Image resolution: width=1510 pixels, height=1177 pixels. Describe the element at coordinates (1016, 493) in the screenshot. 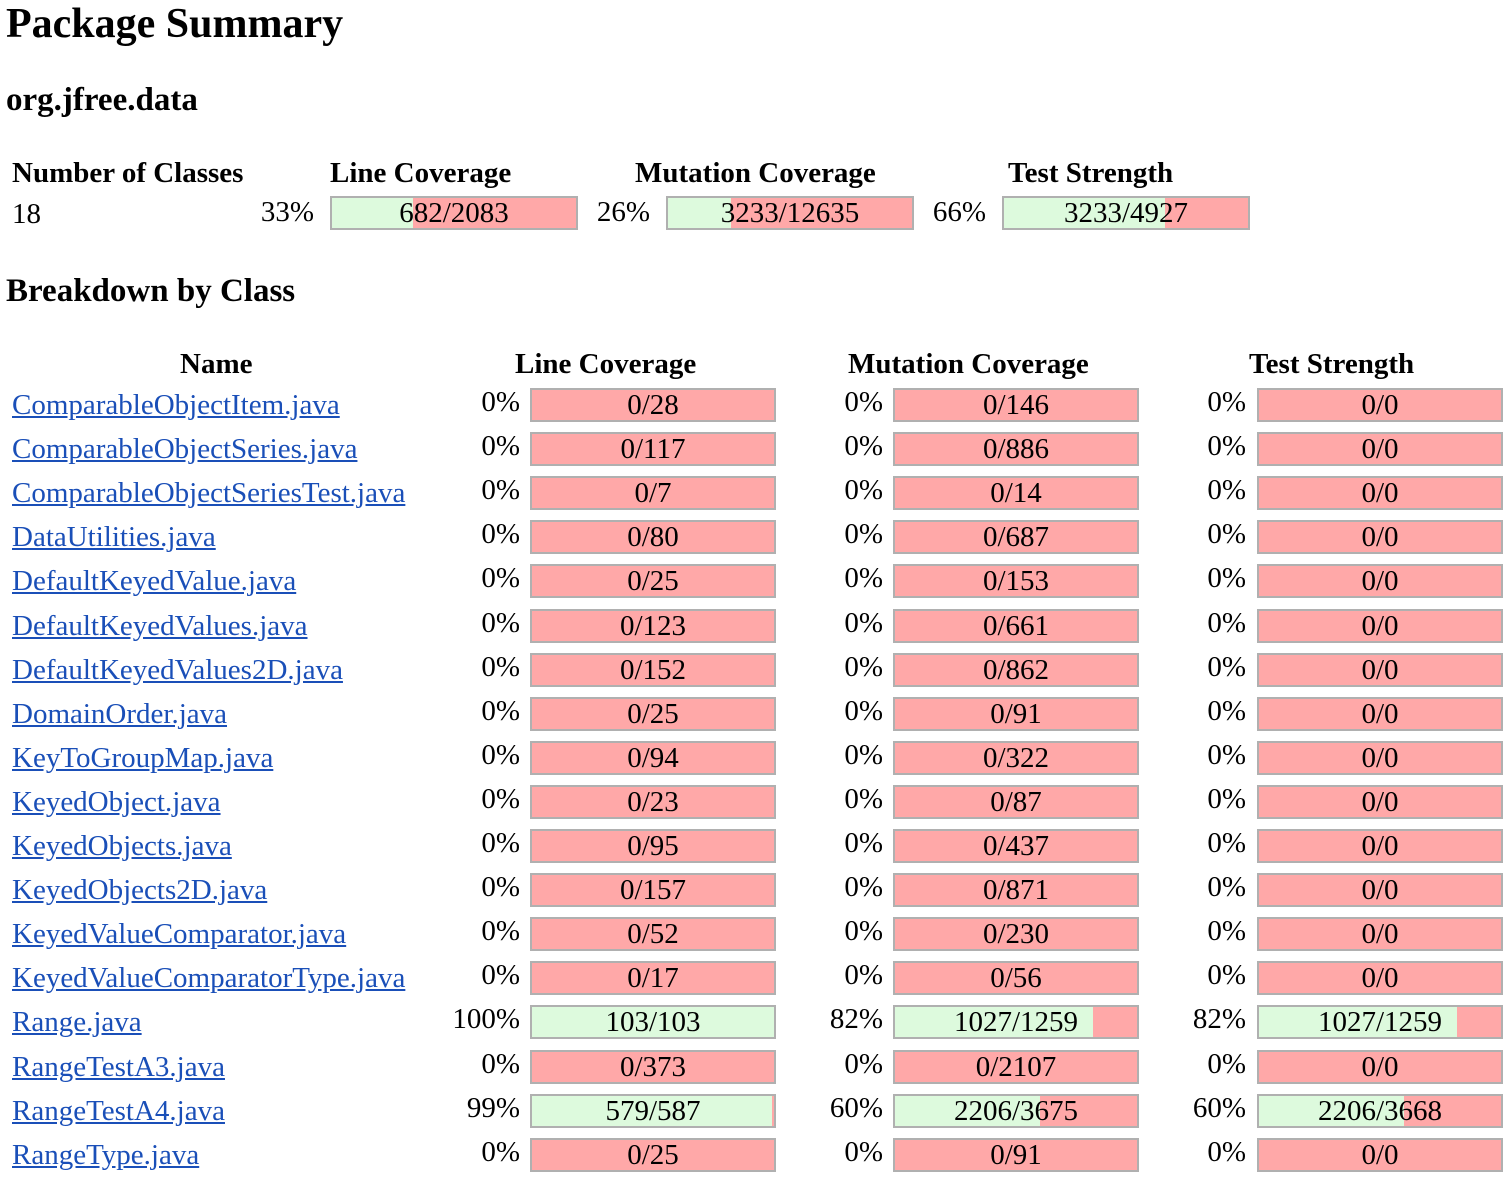

I see `mutation-coverage-label: 0/14` at that location.